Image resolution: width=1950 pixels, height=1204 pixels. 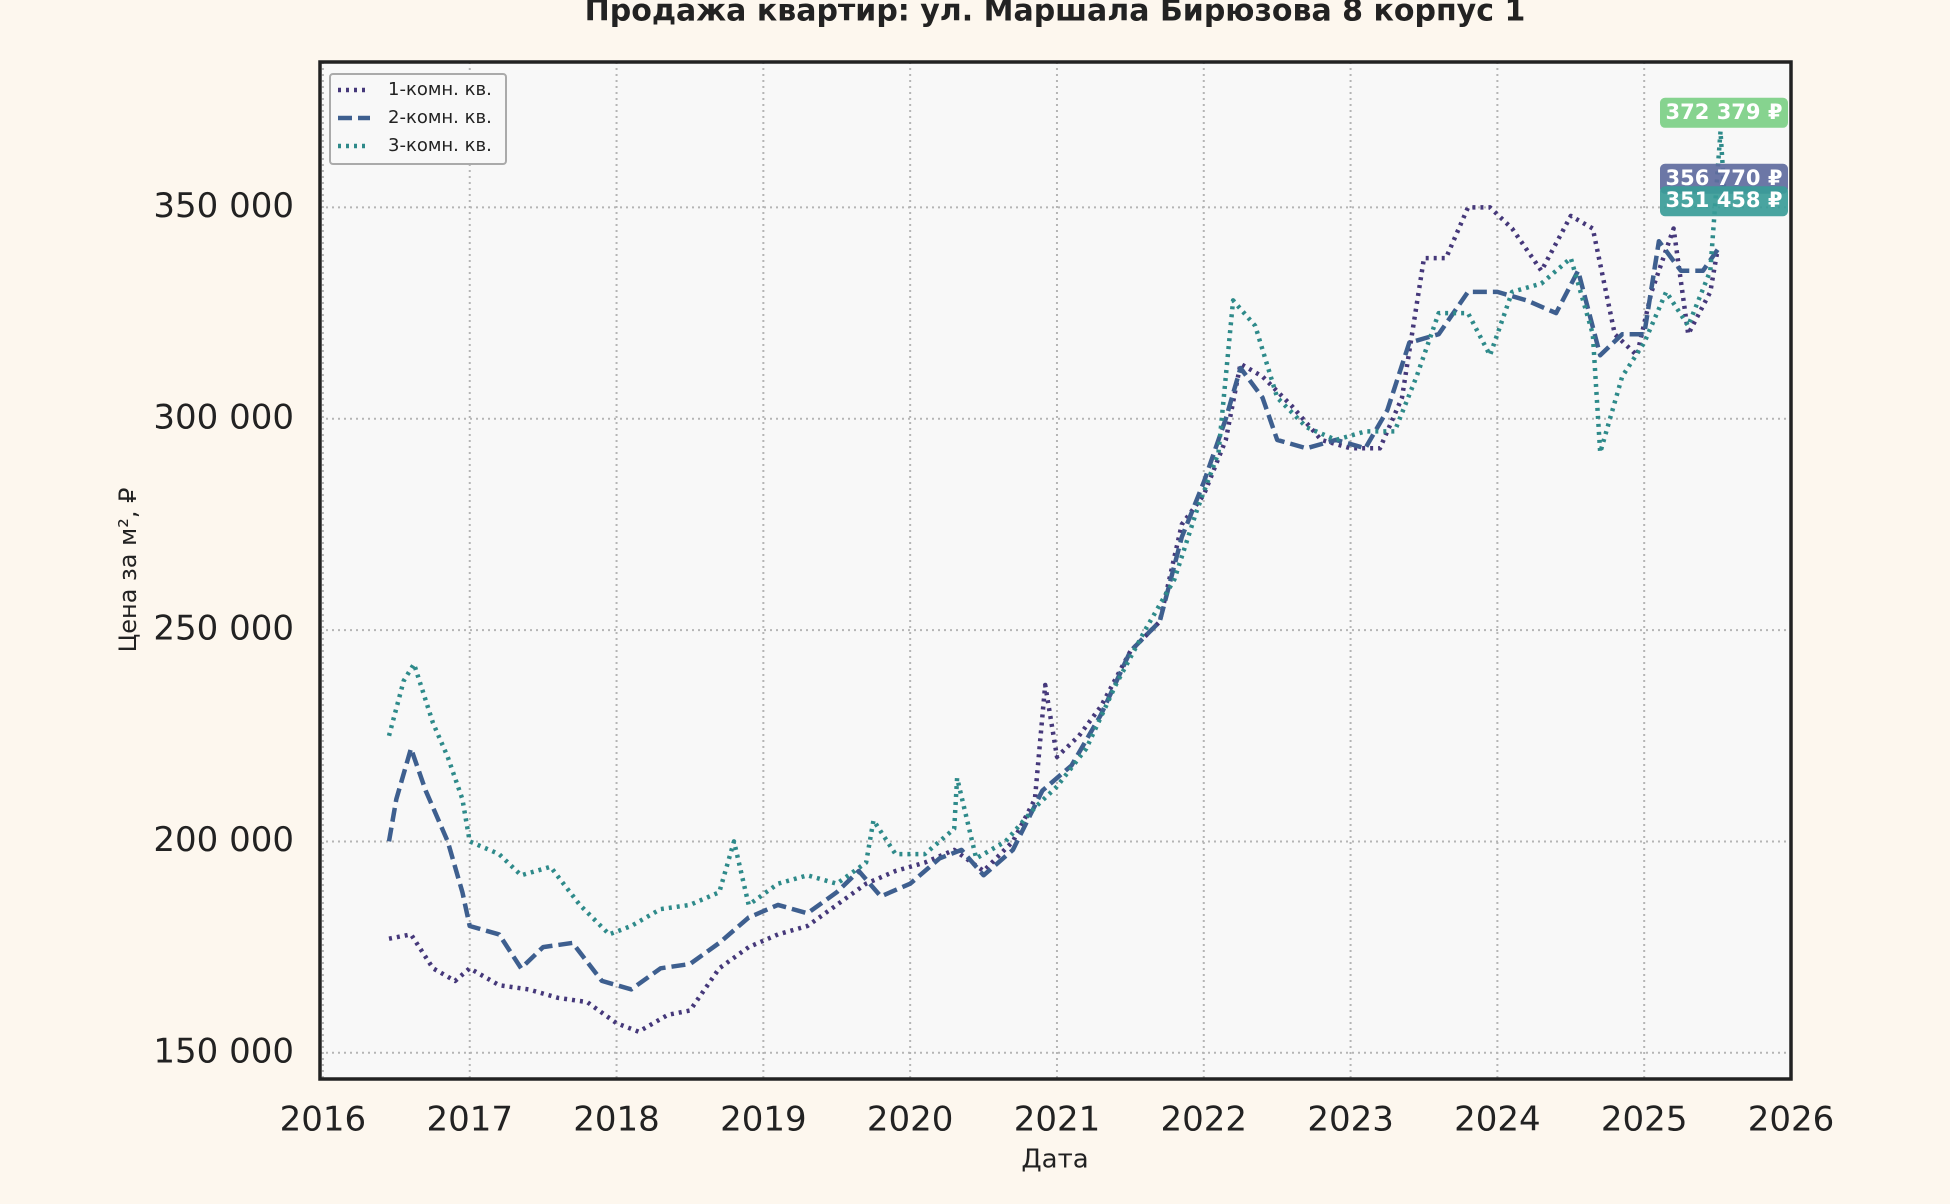 I want to click on y-tick-label: 300 000, so click(x=223, y=417).